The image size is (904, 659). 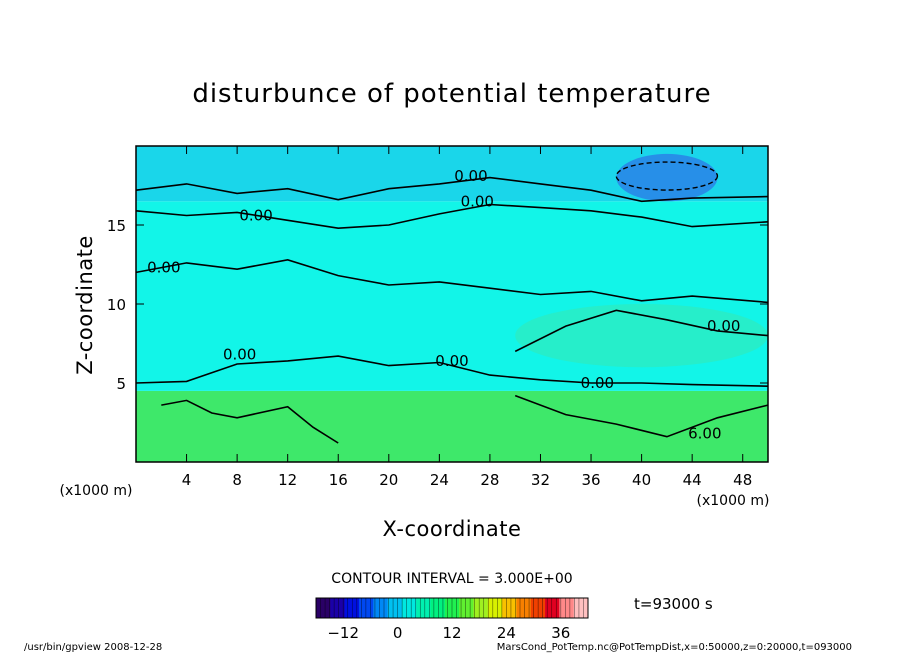 What do you see at coordinates (452, 426) in the screenshot?
I see `region-lower` at bounding box center [452, 426].